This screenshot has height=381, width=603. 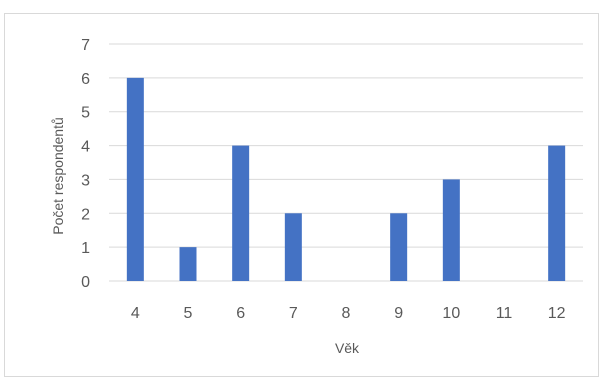 What do you see at coordinates (347, 348) in the screenshot?
I see `x-axis-title: Věk` at bounding box center [347, 348].